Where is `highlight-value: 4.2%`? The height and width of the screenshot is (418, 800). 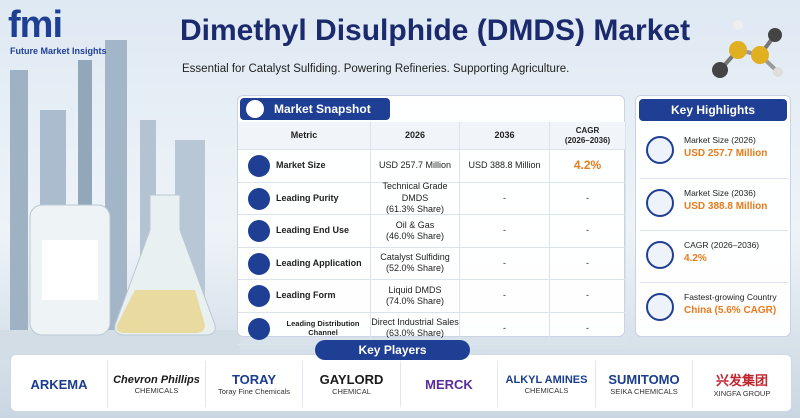
highlight-value: 4.2% is located at coordinates (695, 258).